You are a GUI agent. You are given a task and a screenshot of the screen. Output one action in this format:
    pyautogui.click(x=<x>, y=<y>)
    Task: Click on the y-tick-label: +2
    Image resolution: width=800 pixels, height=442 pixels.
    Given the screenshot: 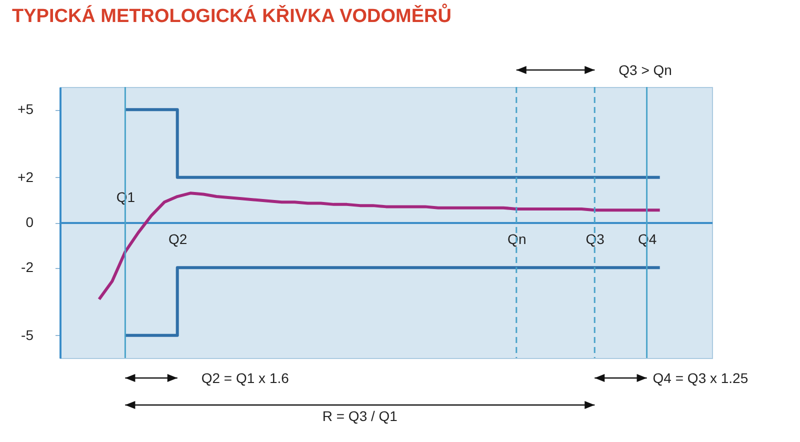 What is the action you would take?
    pyautogui.click(x=26, y=176)
    